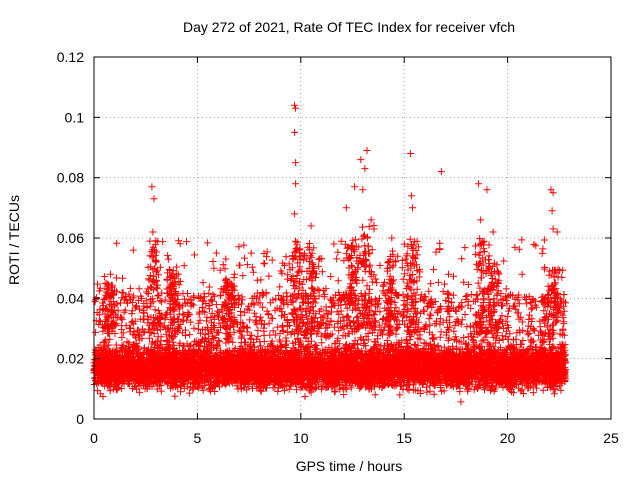  What do you see at coordinates (70, 178) in the screenshot?
I see `y-tick-label: 0.08` at bounding box center [70, 178].